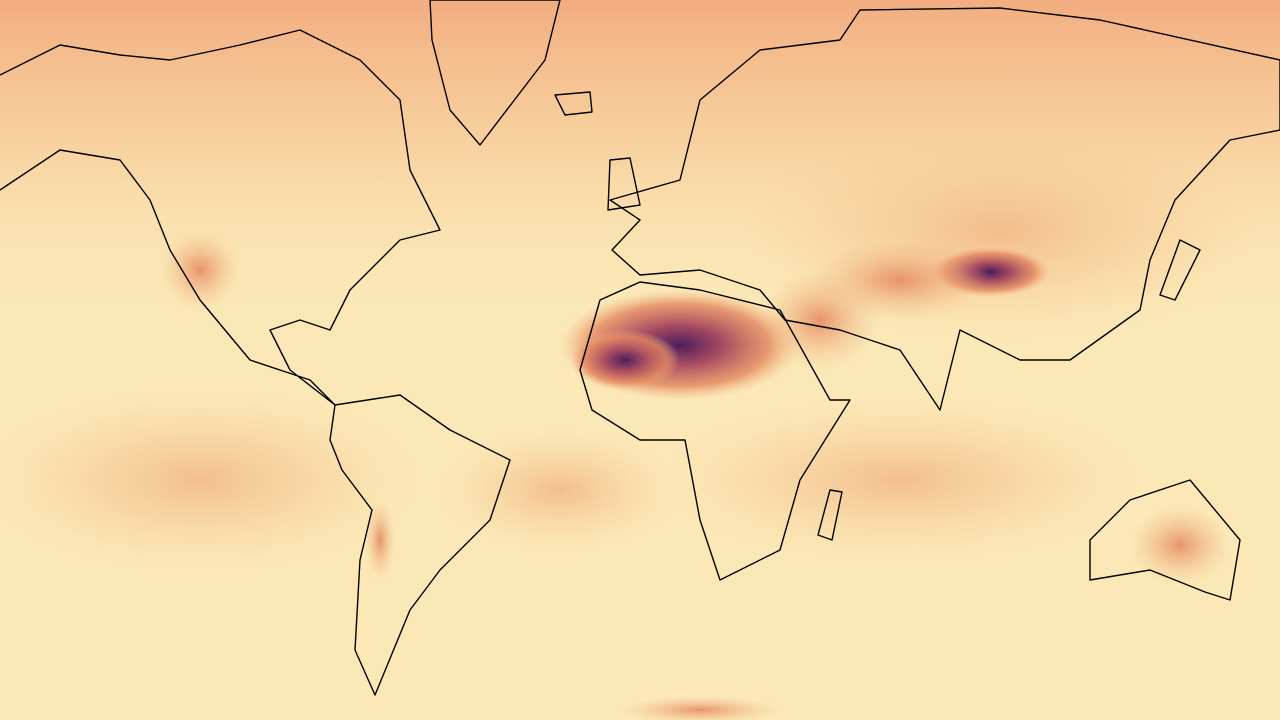 The height and width of the screenshot is (720, 1280). What do you see at coordinates (624, 184) in the screenshot?
I see `coast-uk` at bounding box center [624, 184].